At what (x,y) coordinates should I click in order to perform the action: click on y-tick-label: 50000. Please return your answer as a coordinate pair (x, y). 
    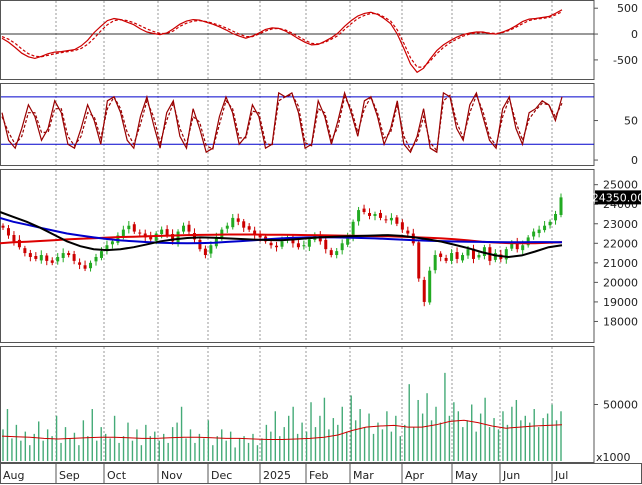
    Looking at the image, I should click on (620, 405).